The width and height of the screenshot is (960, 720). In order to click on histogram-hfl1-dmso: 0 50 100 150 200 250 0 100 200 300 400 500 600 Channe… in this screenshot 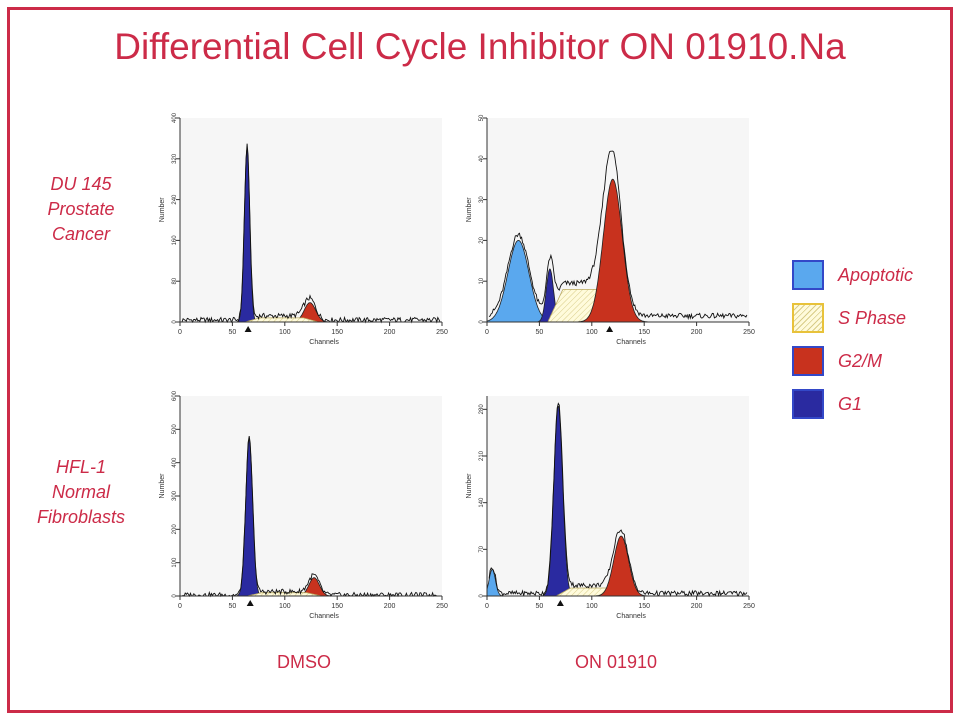, I will do `click(303, 505)`.